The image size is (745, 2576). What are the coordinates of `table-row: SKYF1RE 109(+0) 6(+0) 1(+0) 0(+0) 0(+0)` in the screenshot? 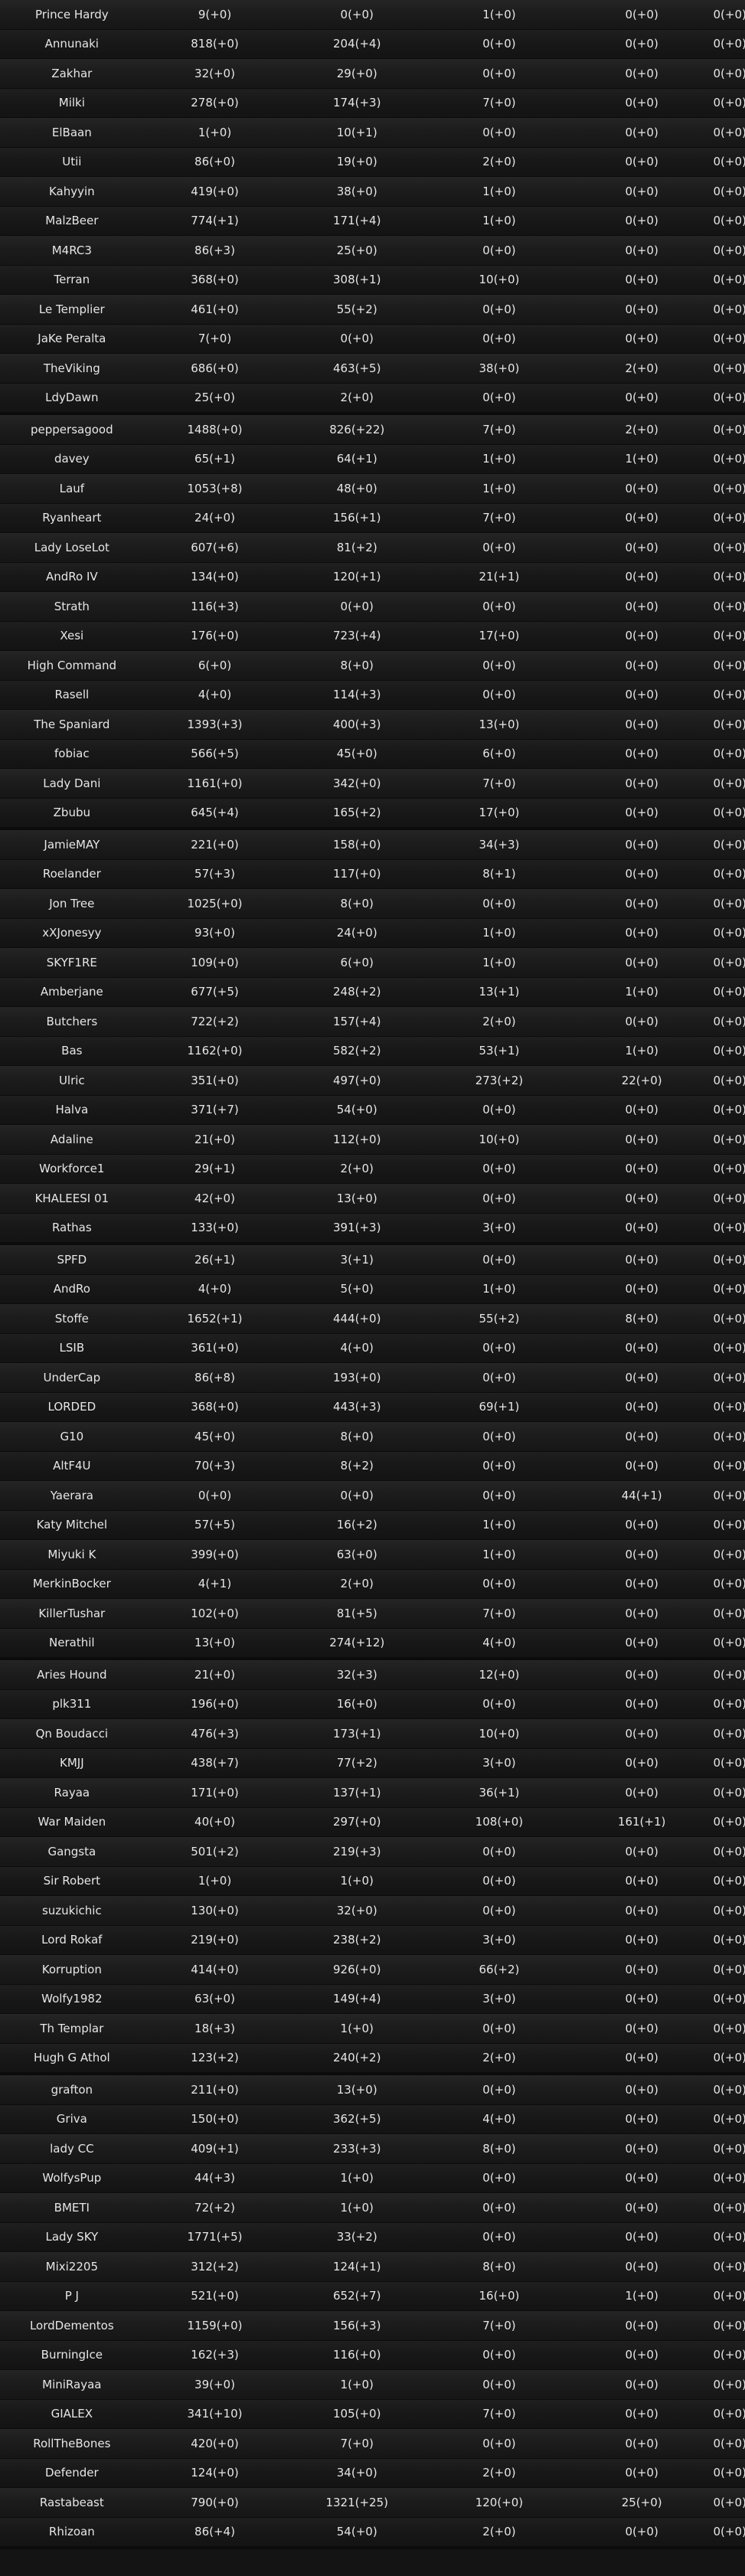 It's located at (372, 963).